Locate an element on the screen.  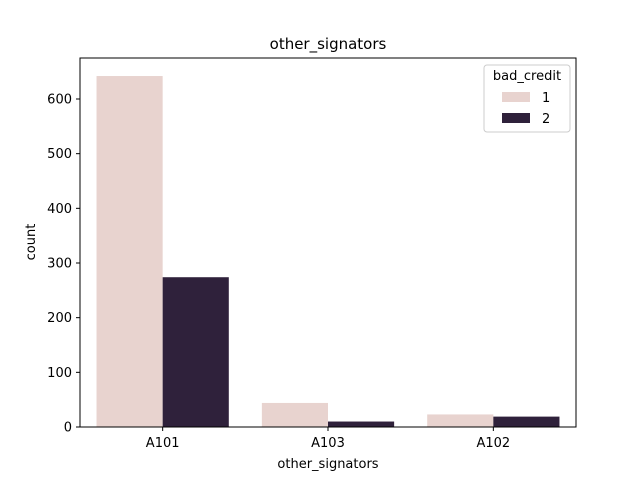
y-tick-label: 500 is located at coordinates (59, 154).